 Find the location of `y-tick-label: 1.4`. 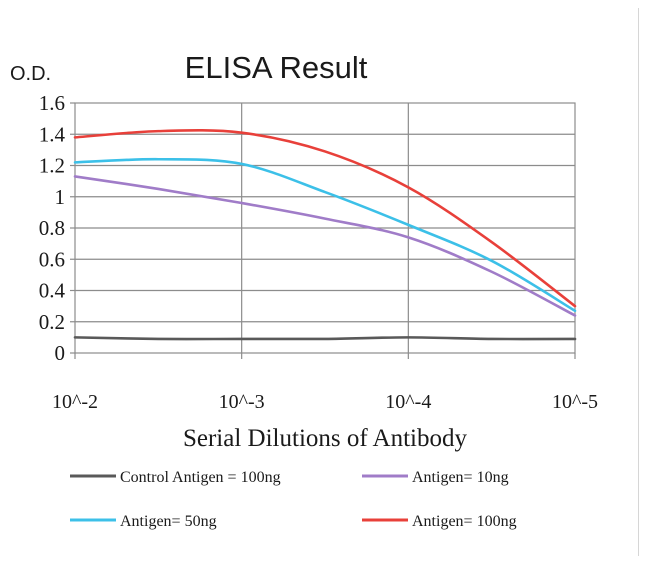

y-tick-label: 1.4 is located at coordinates (52, 134).